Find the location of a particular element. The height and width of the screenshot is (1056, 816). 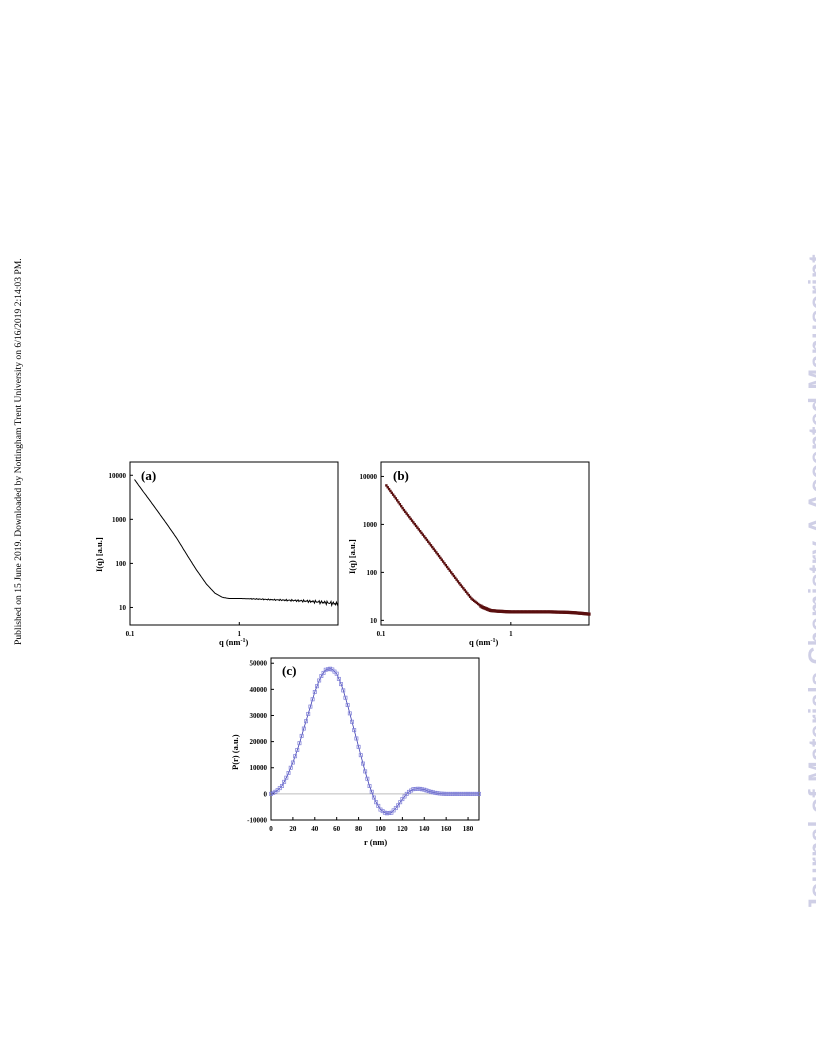

panel-b-frame is located at coordinates (485, 543).